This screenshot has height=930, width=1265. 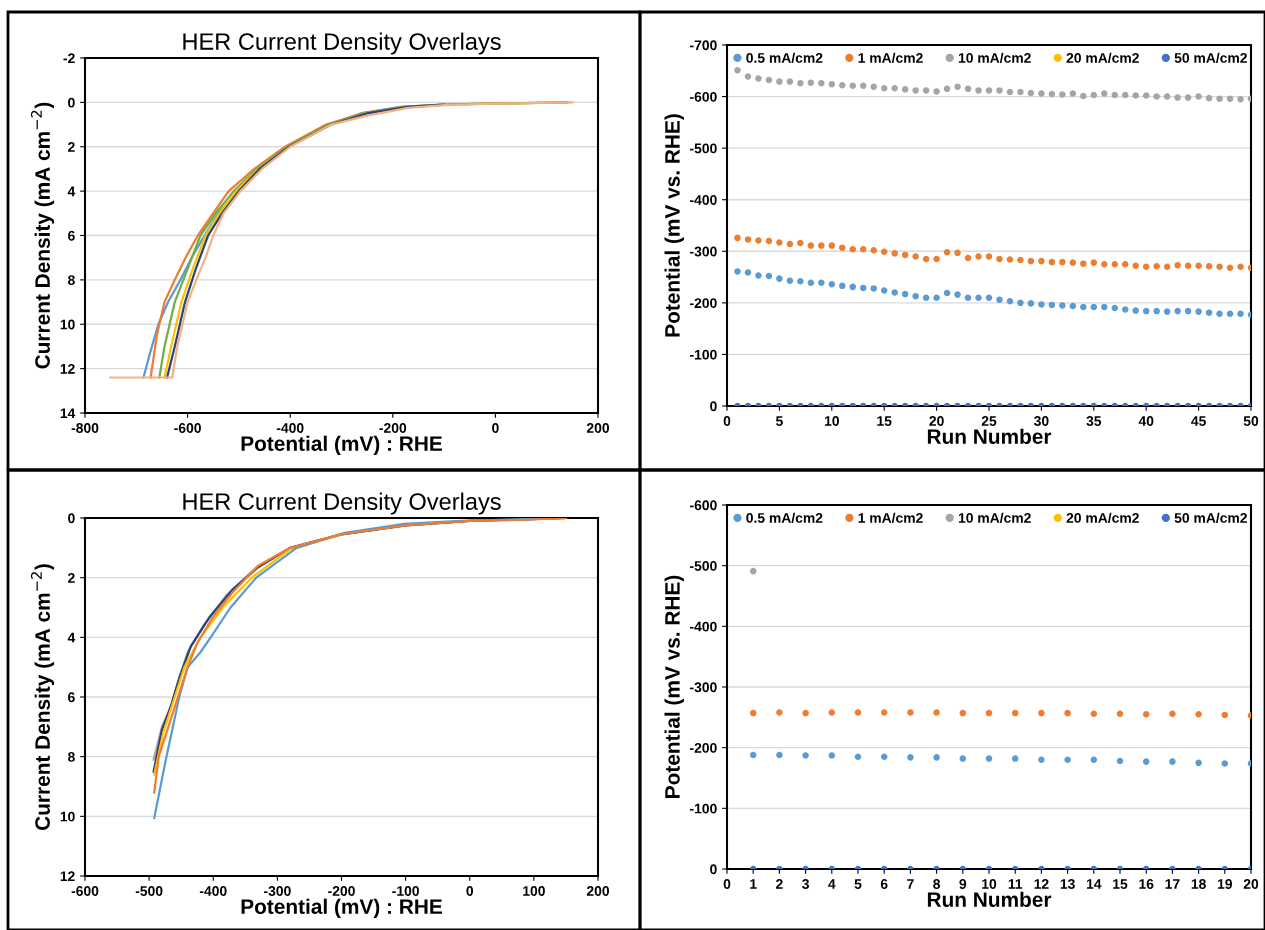 I want to click on x-tick-label: 12, so click(x=1041, y=884).